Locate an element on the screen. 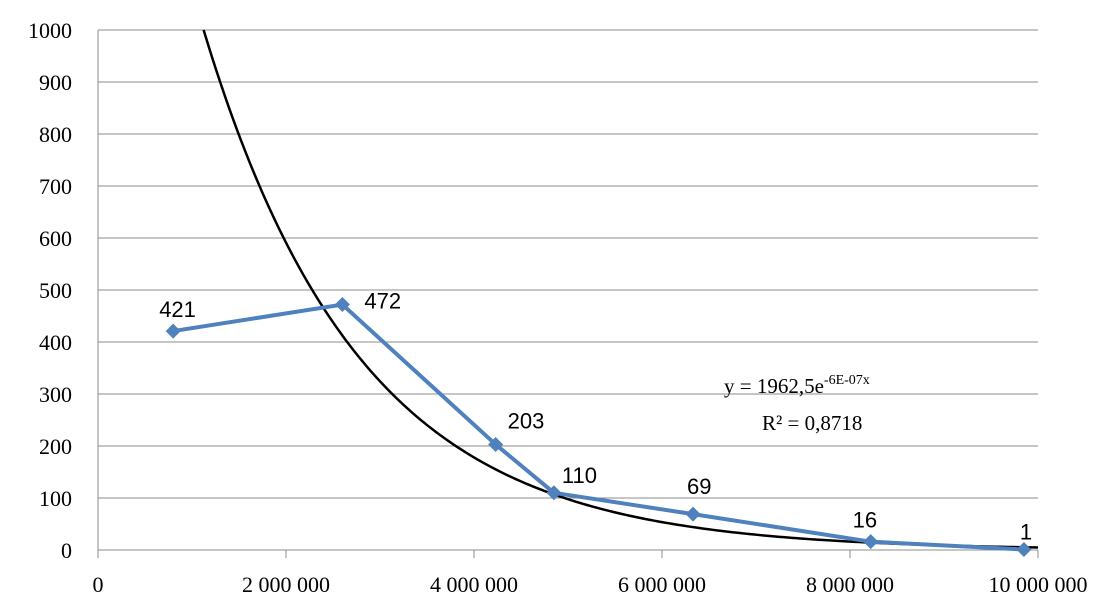 Image resolution: width=1111 pixels, height=600 pixels. data-label-69: 69 is located at coordinates (699, 486).